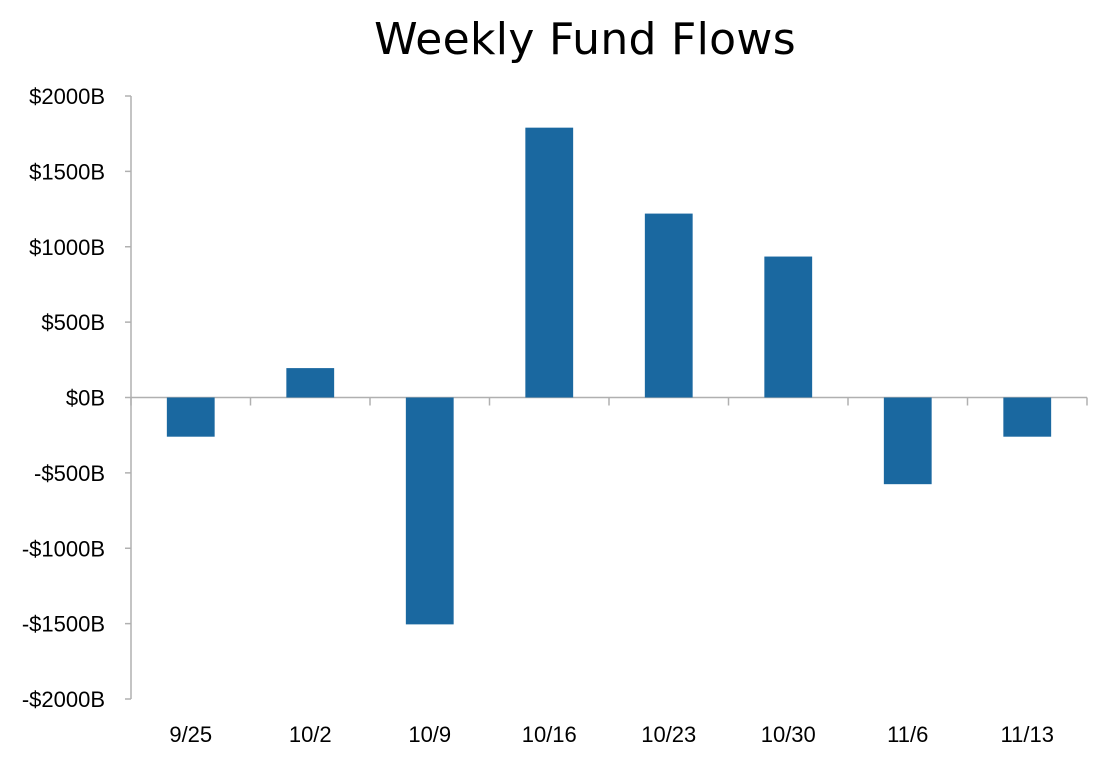  What do you see at coordinates (63, 624) in the screenshot?
I see `y-tick-label: -$1500B` at bounding box center [63, 624].